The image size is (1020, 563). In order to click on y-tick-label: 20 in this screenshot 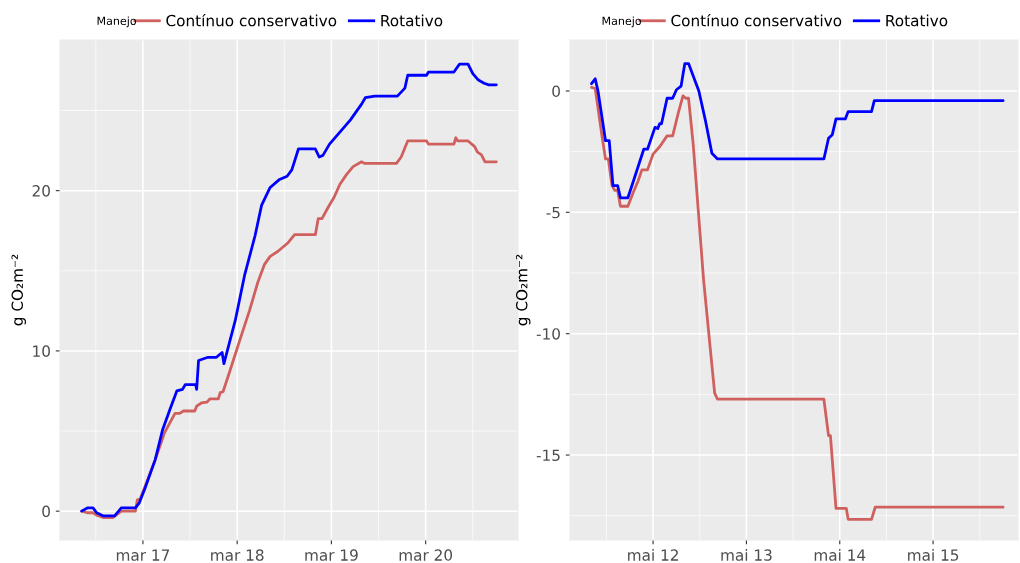, I will do `click(41, 191)`.